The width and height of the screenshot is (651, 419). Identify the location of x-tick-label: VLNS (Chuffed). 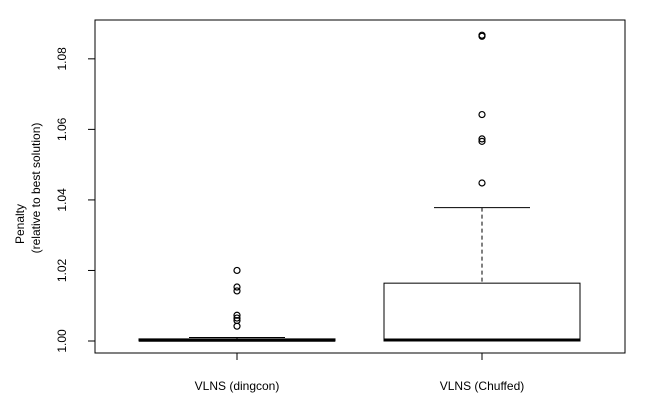
(482, 386).